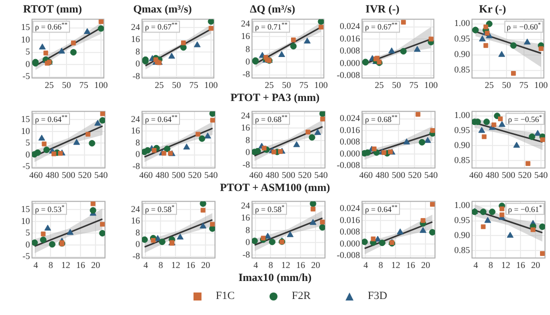 The height and width of the screenshot is (315, 550). What do you see at coordinates (275, 98) in the screenshot?
I see `x-axis-title: PTOT + PA3 (mm)` at bounding box center [275, 98].